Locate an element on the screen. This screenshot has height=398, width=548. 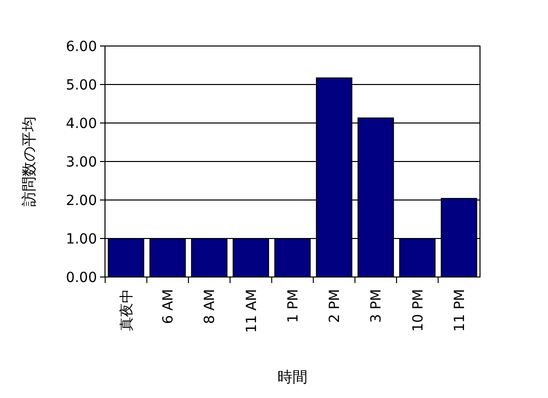
y-axis-title: 訪問数の平均 is located at coordinates (29, 161).